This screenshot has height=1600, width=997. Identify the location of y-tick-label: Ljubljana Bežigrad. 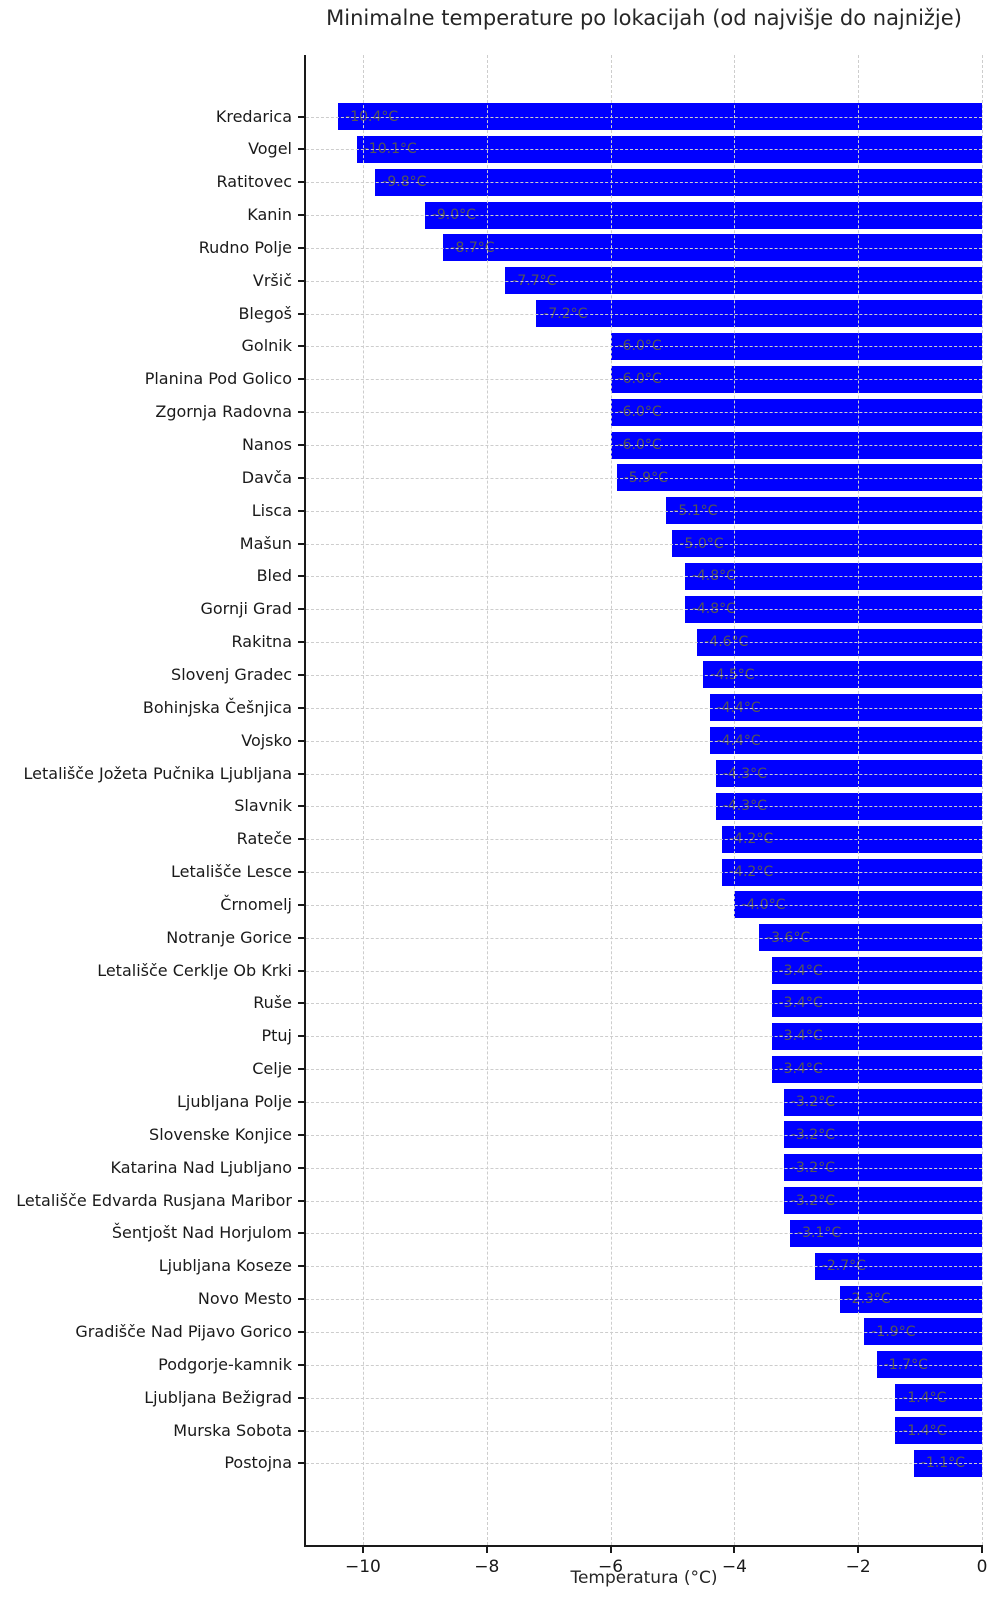
(218, 1397).